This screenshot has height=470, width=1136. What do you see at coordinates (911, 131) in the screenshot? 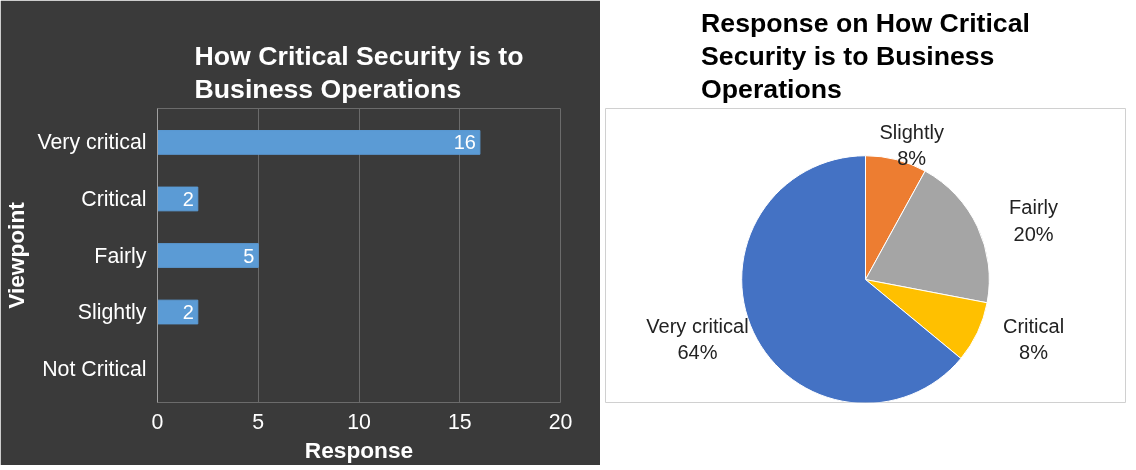
I see `slice-label: Slightly` at bounding box center [911, 131].